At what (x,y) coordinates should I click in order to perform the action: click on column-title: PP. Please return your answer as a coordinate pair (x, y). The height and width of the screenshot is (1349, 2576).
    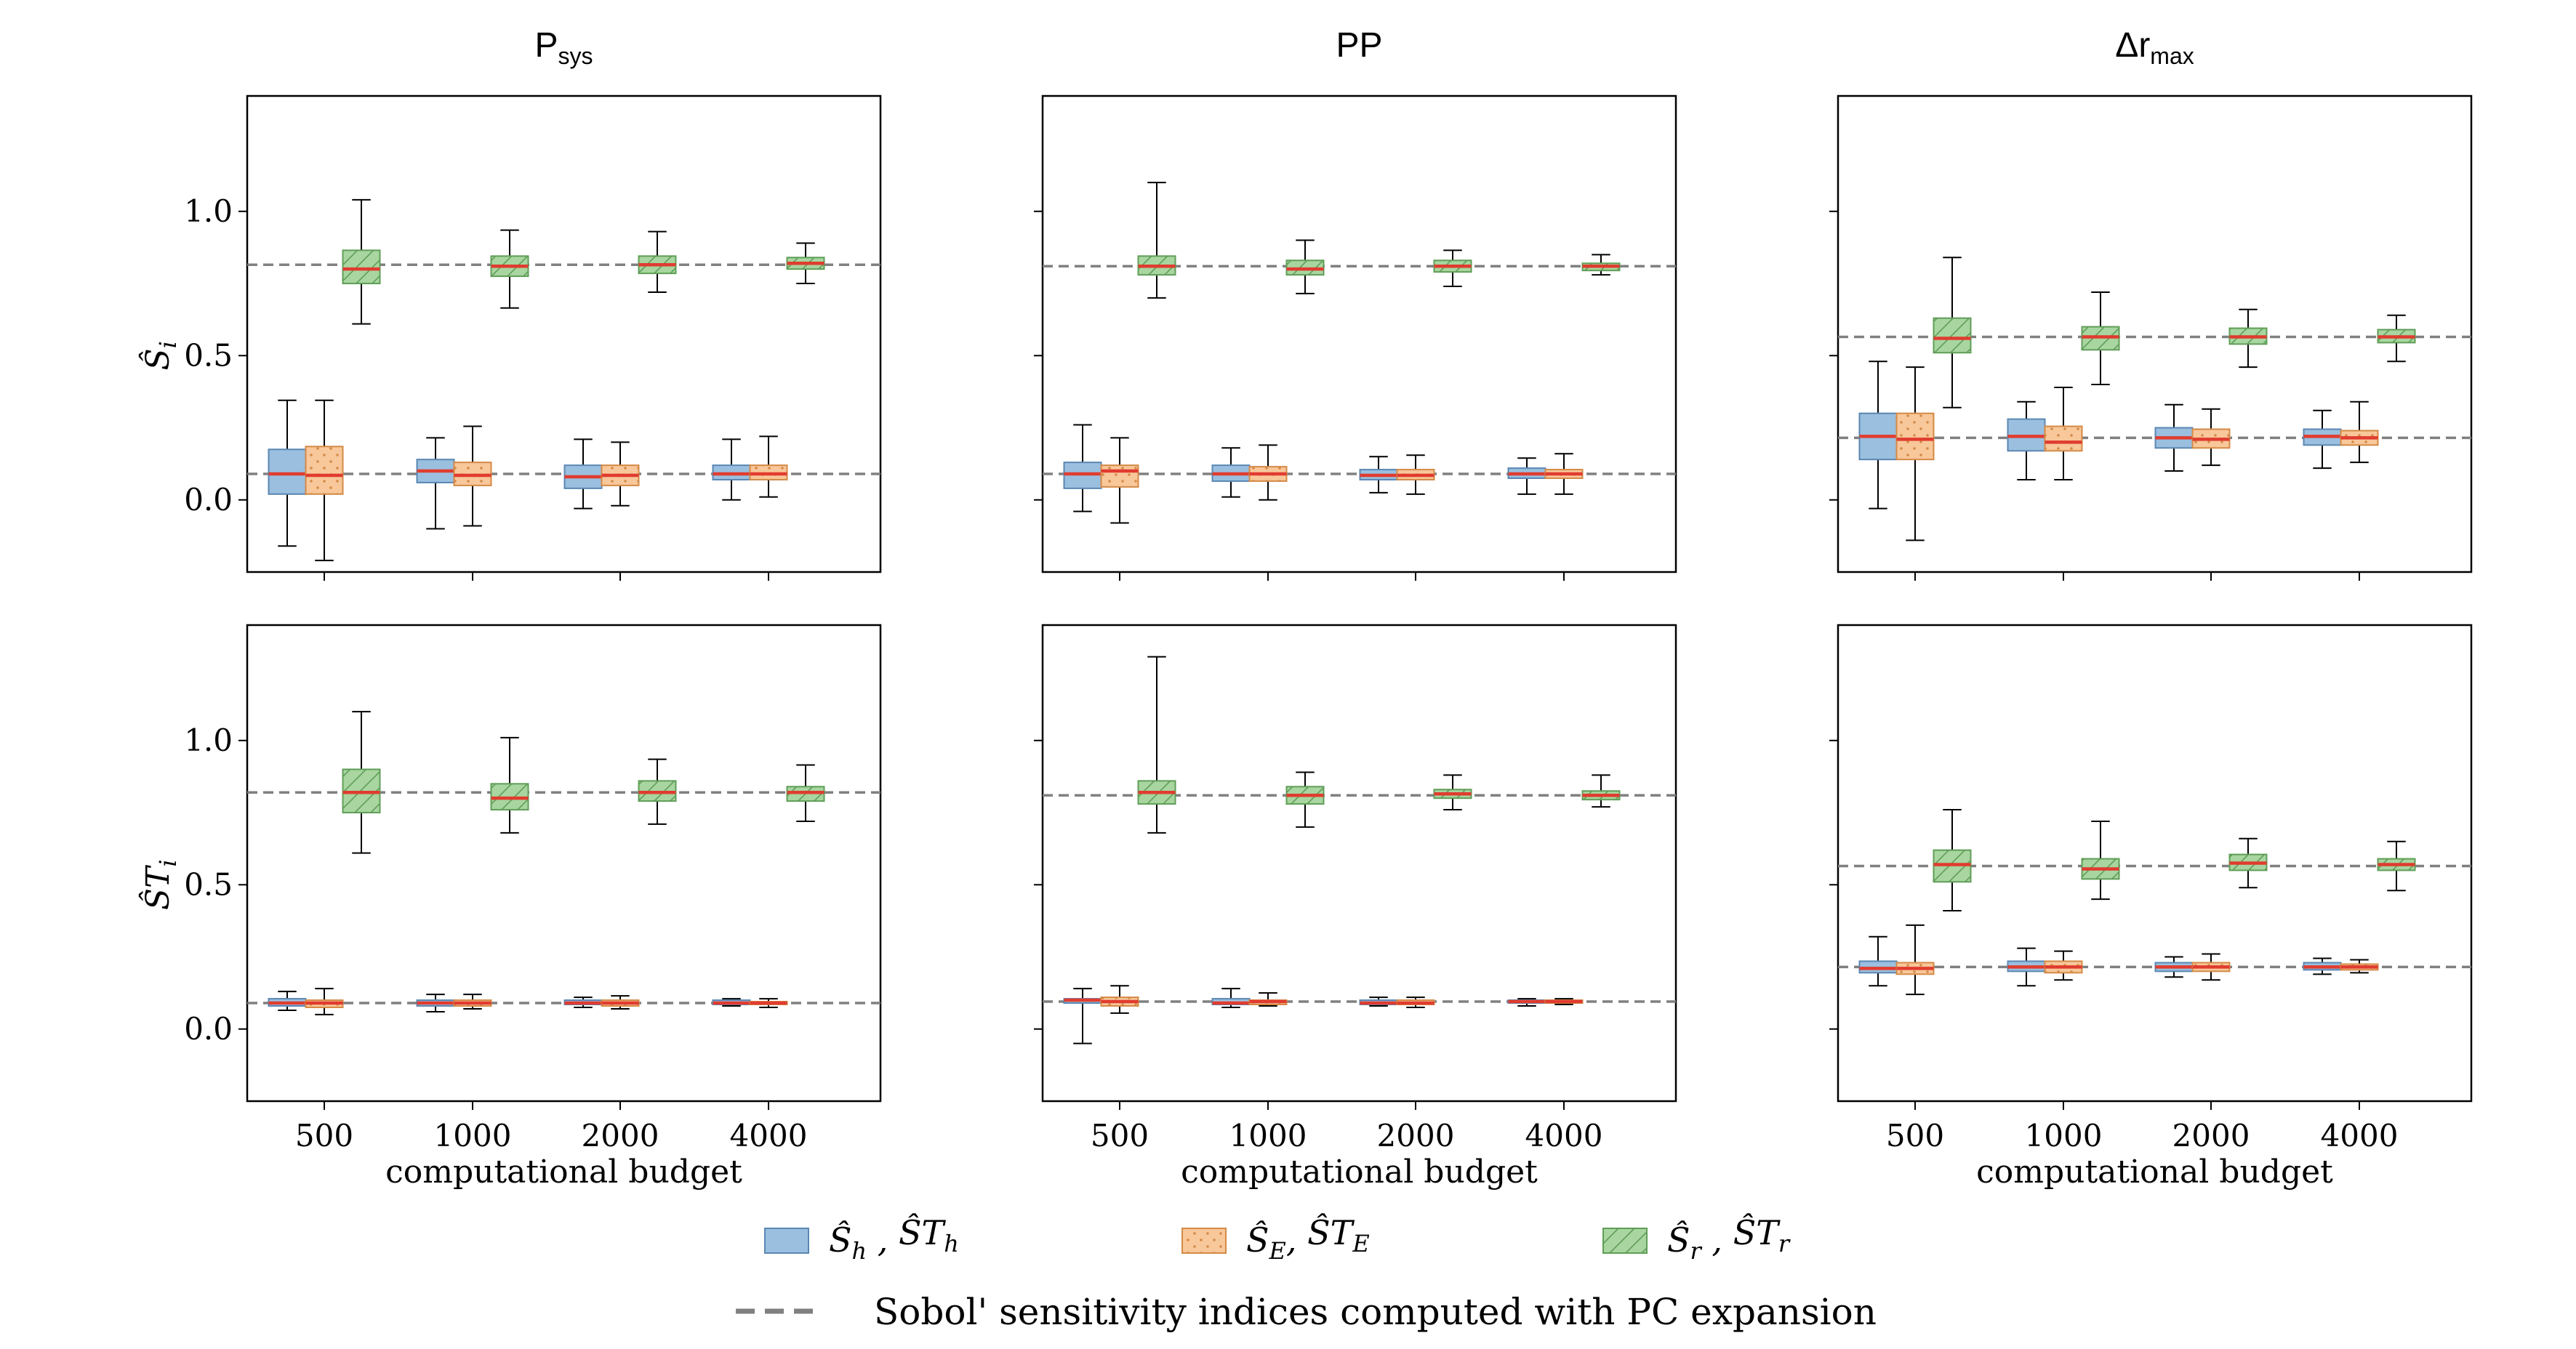
    Looking at the image, I should click on (1359, 45).